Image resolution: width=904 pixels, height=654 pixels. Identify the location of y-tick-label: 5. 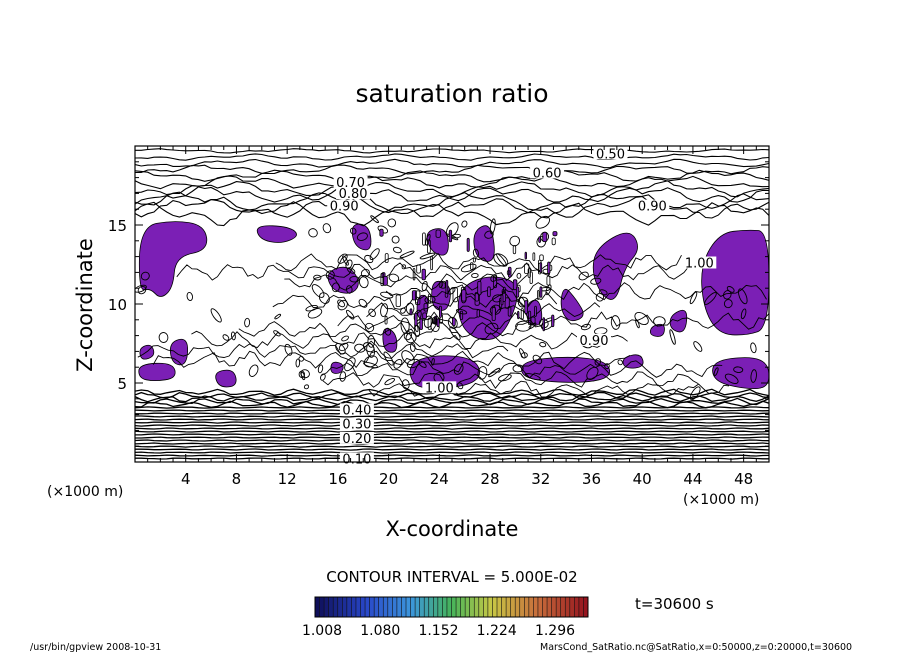
(122, 384).